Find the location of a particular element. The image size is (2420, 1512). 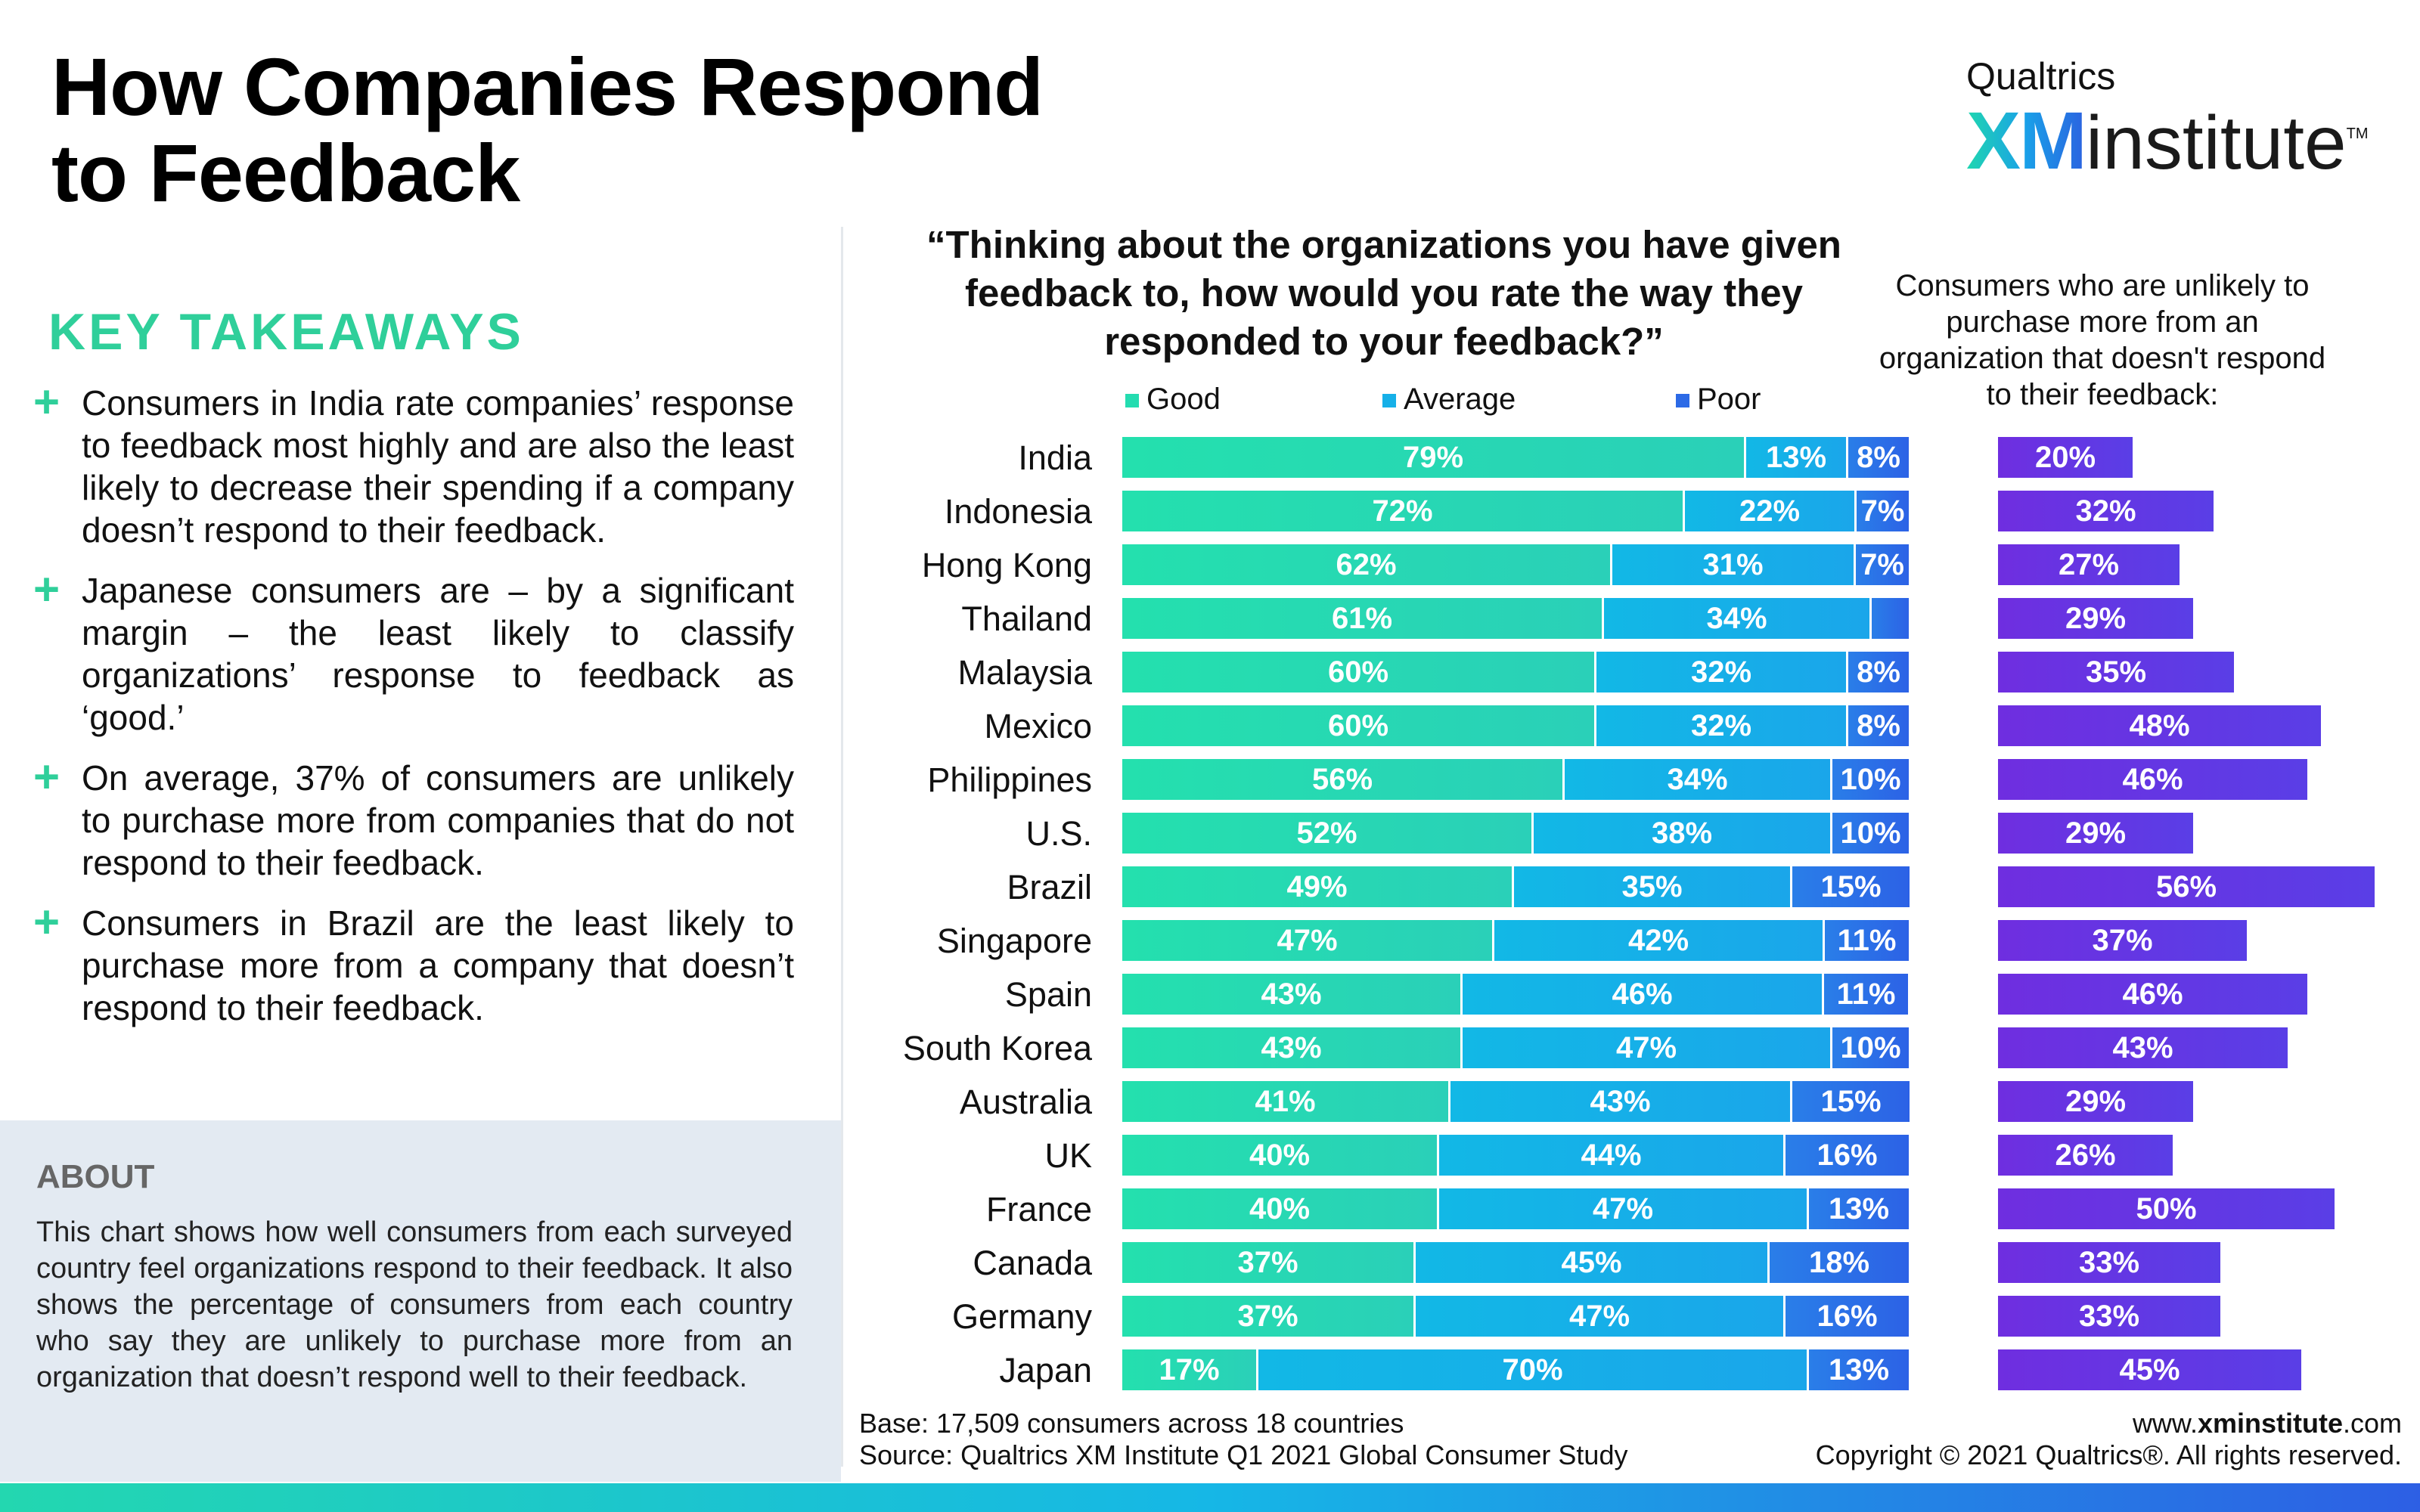

bar-segment-average: 34% is located at coordinates (1696, 780).